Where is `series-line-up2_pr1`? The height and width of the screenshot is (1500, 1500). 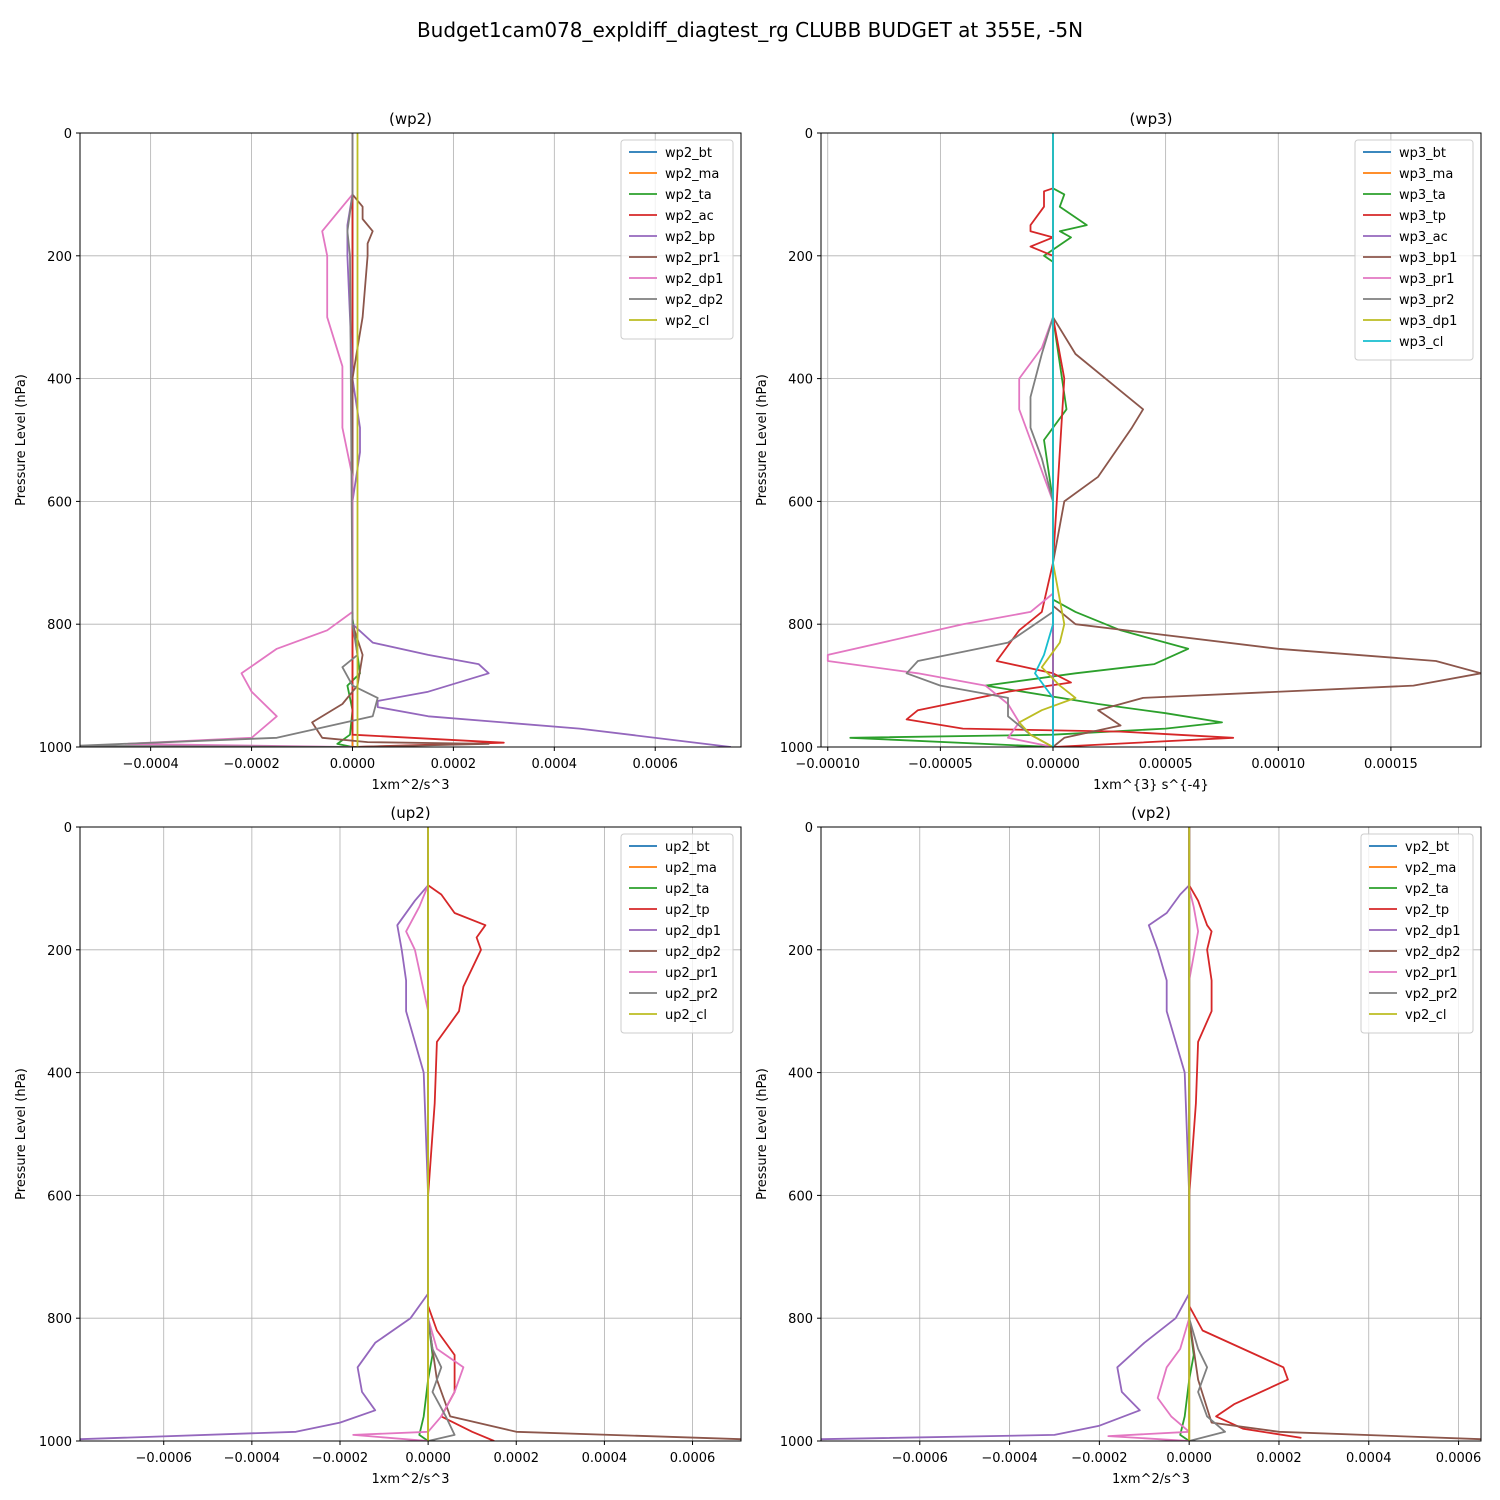 series-line-up2_pr1 is located at coordinates (408, 1134).